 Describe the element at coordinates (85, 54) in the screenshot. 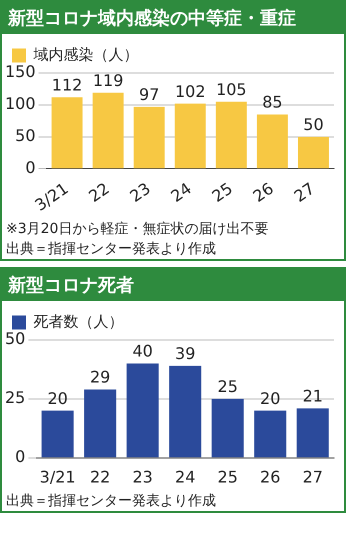

I see `legend-label: 域内感染（人）` at that location.